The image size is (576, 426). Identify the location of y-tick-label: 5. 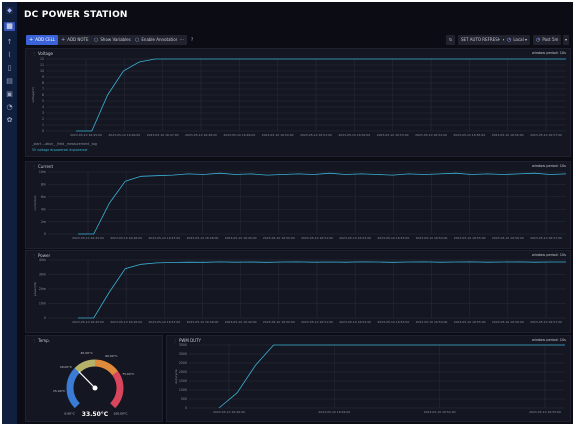
(43, 101).